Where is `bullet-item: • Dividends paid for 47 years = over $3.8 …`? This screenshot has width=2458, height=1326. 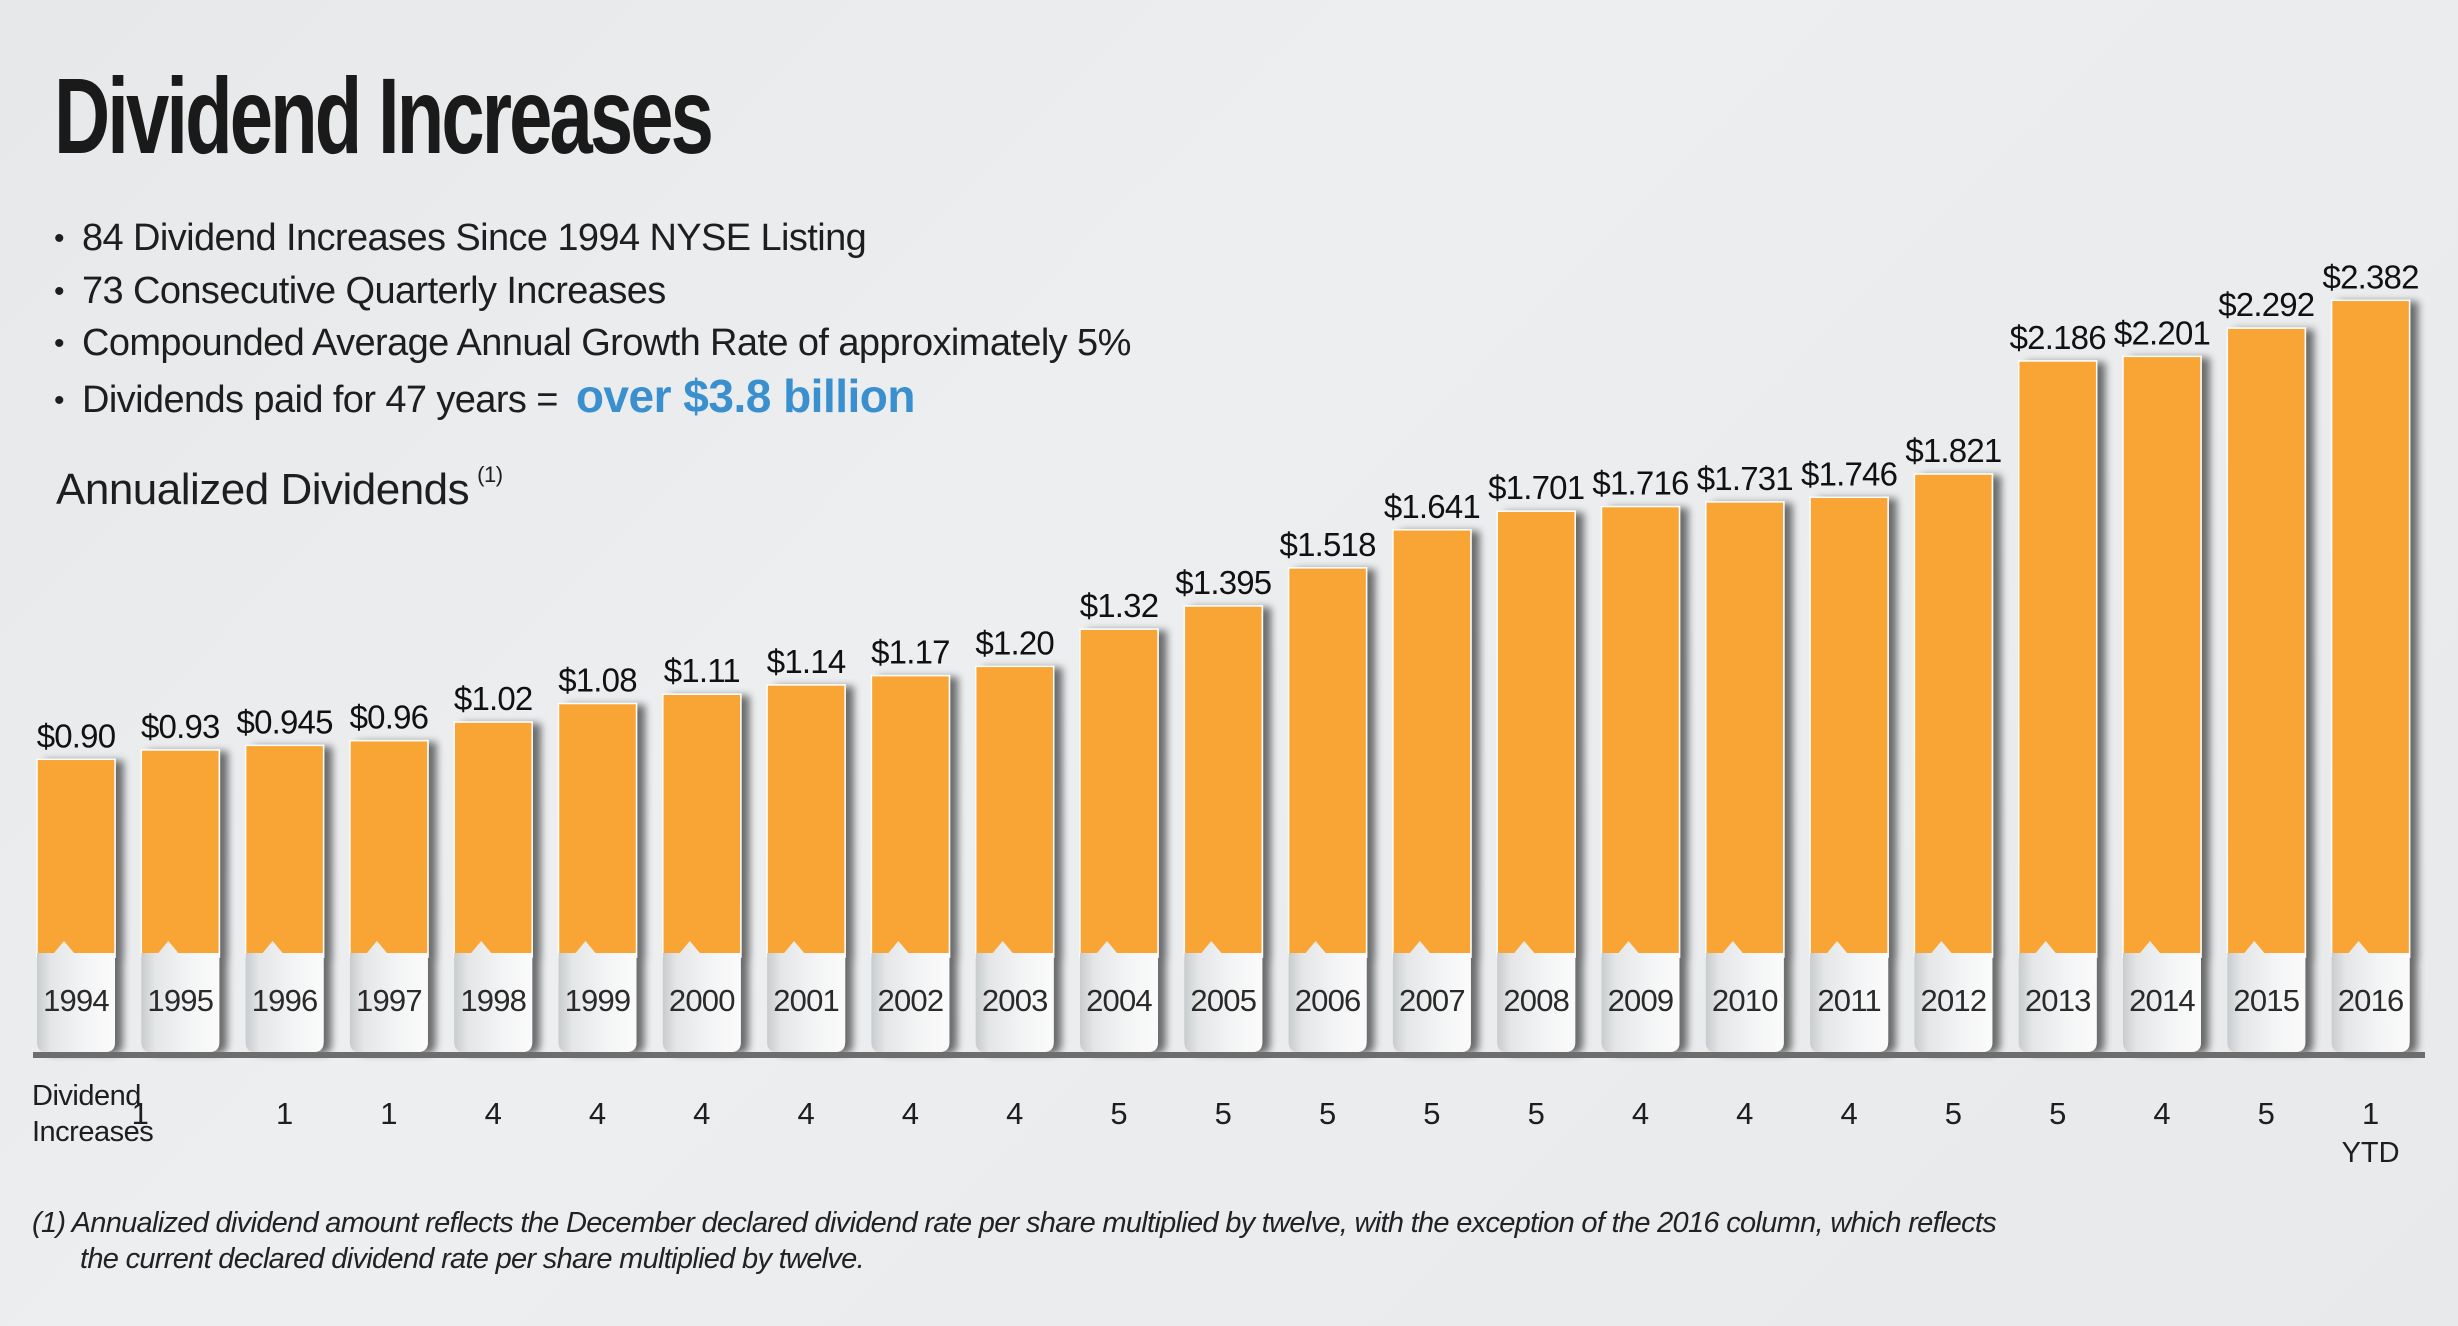
bullet-item: • Dividends paid for 47 years = over $3.8 … is located at coordinates (592, 396).